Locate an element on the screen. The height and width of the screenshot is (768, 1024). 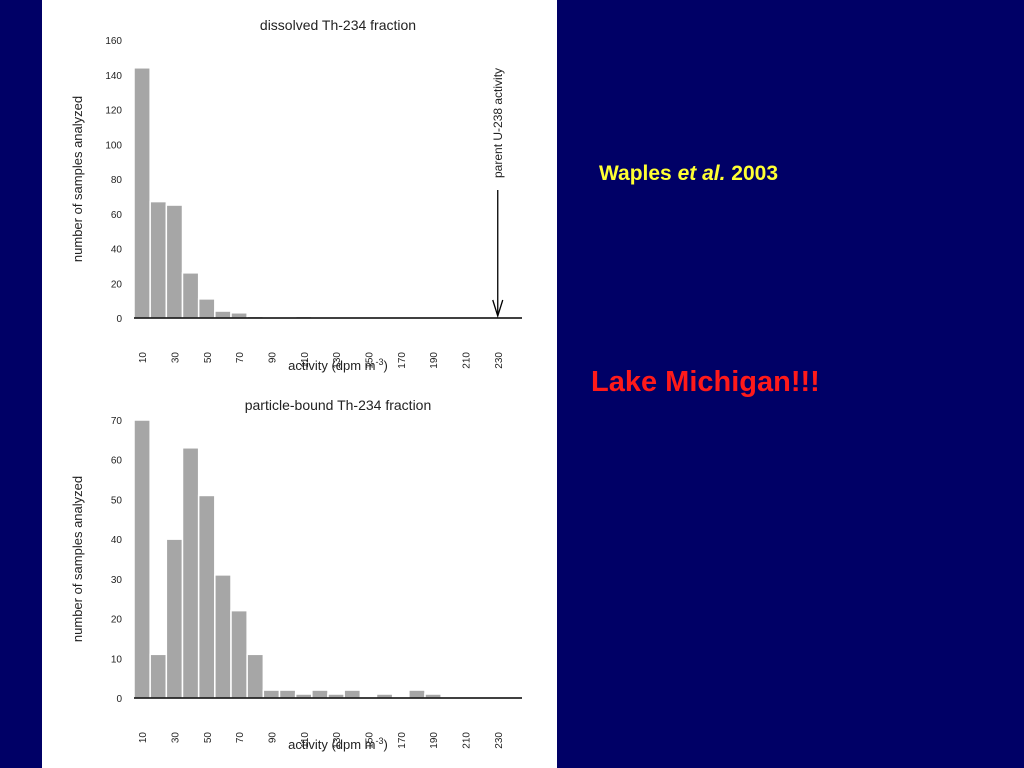
chart1-title: dissolved Th-234 fraction is located at coordinates (338, 25).